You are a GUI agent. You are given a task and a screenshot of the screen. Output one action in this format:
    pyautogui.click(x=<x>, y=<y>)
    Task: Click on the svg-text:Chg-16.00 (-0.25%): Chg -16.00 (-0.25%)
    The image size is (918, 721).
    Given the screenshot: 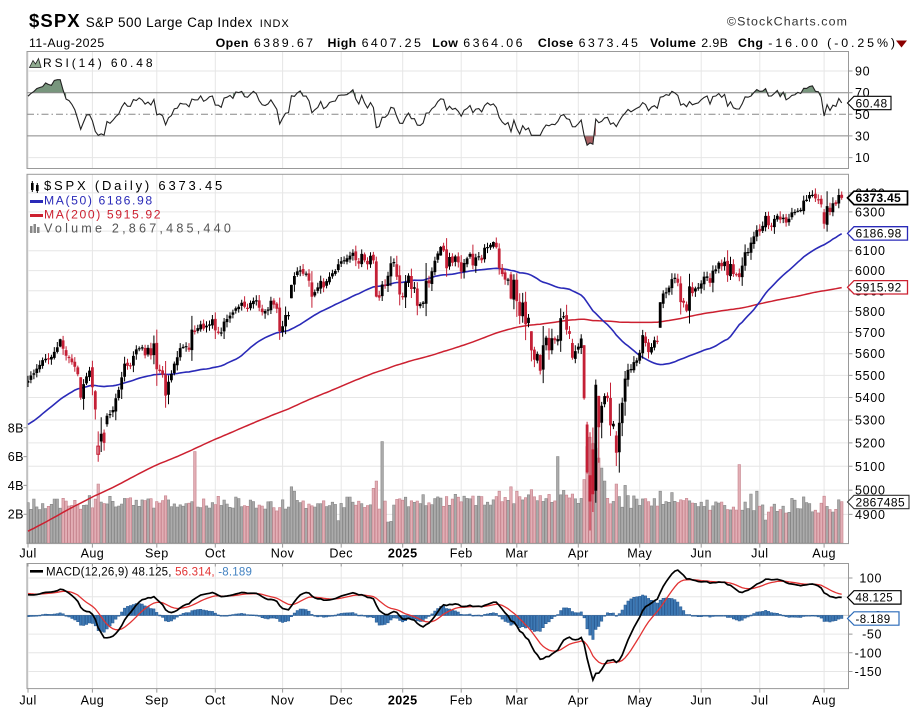 What is the action you would take?
    pyautogui.click(x=818, y=43)
    